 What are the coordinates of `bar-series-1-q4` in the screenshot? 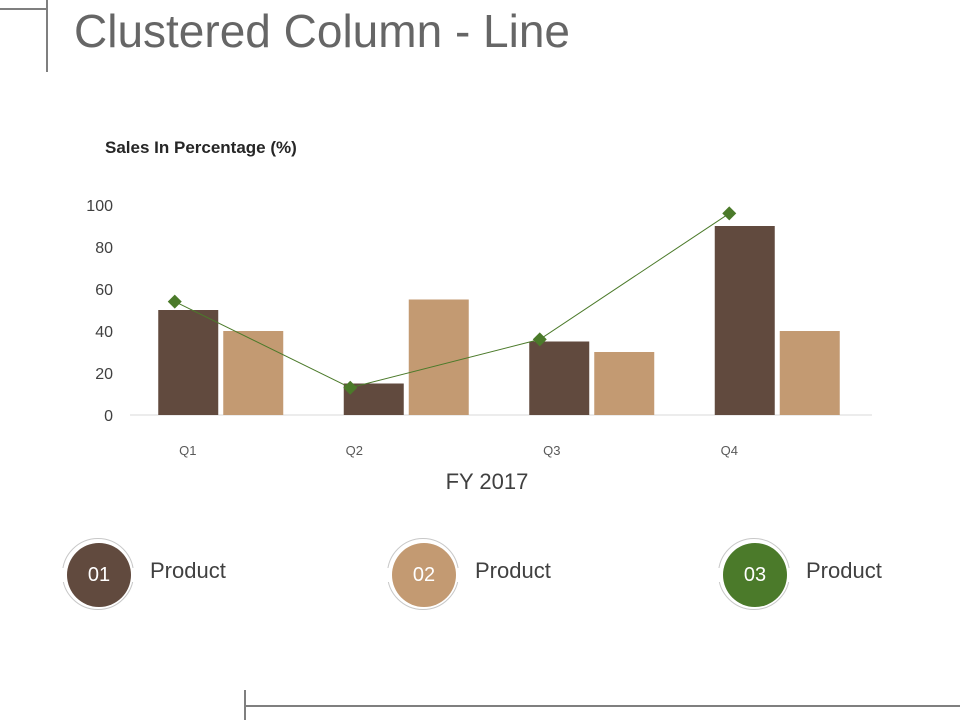 It's located at (744, 320).